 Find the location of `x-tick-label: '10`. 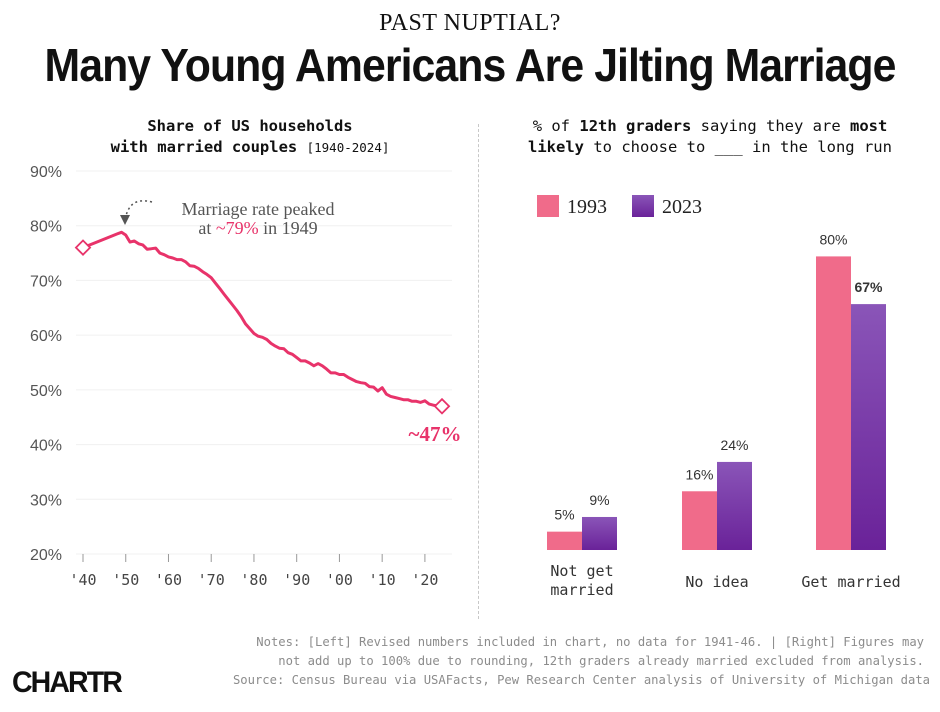

x-tick-label: '10 is located at coordinates (382, 580).